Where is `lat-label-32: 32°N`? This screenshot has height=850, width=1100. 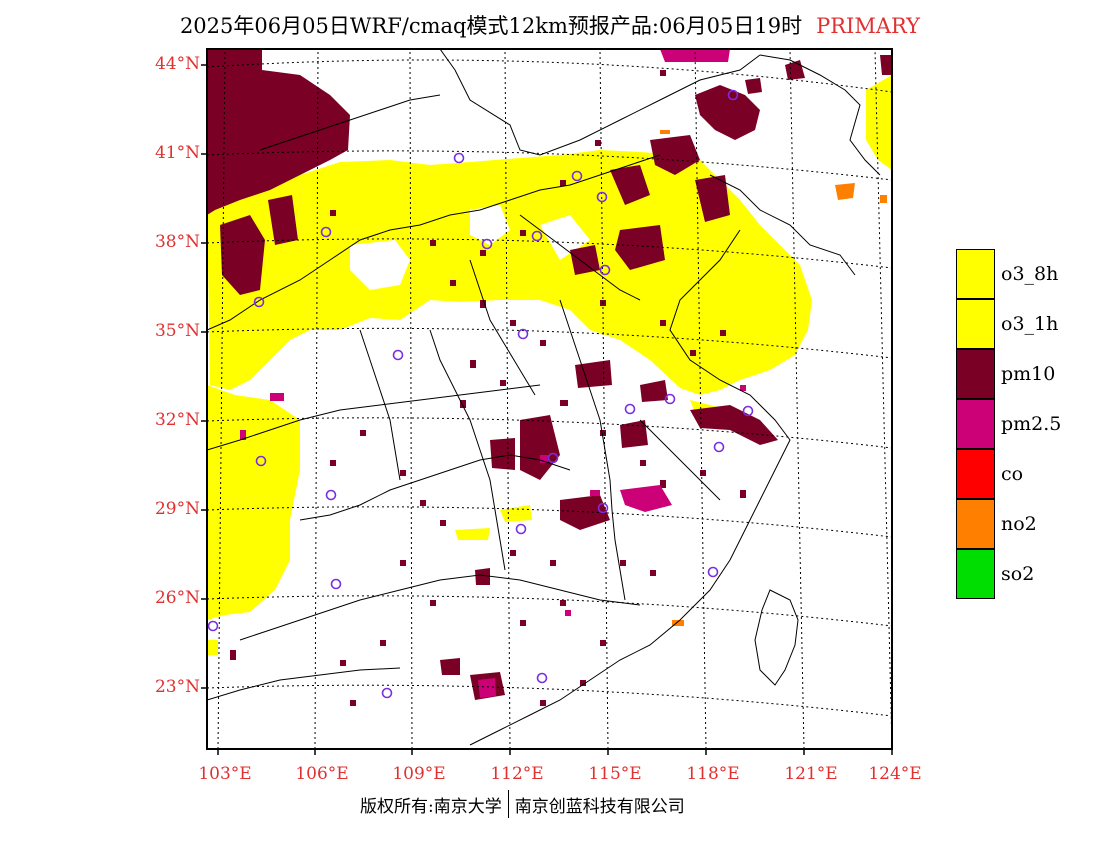 lat-label-32: 32°N is located at coordinates (177, 420).